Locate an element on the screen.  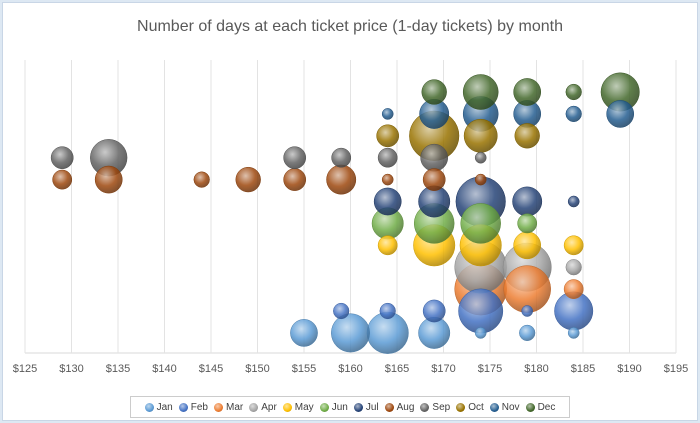
x-tick-label: $185 is located at coordinates (583, 369).